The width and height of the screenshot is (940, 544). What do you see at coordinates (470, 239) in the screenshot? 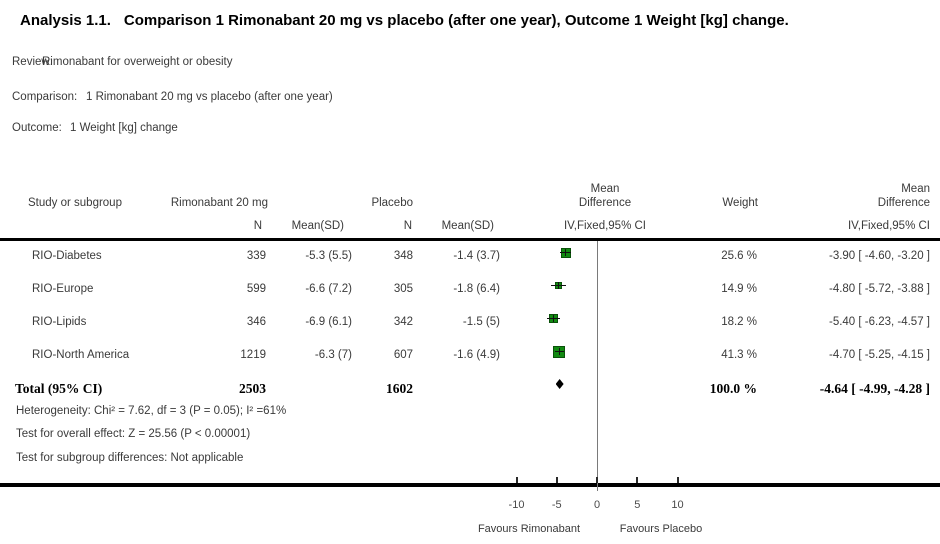
I see `header-rule` at bounding box center [470, 239].